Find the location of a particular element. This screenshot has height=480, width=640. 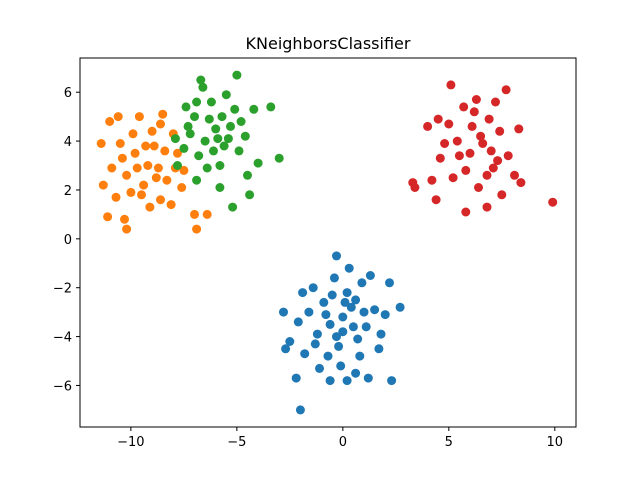

chart-title: KNeighborsClassifier is located at coordinates (328, 43).